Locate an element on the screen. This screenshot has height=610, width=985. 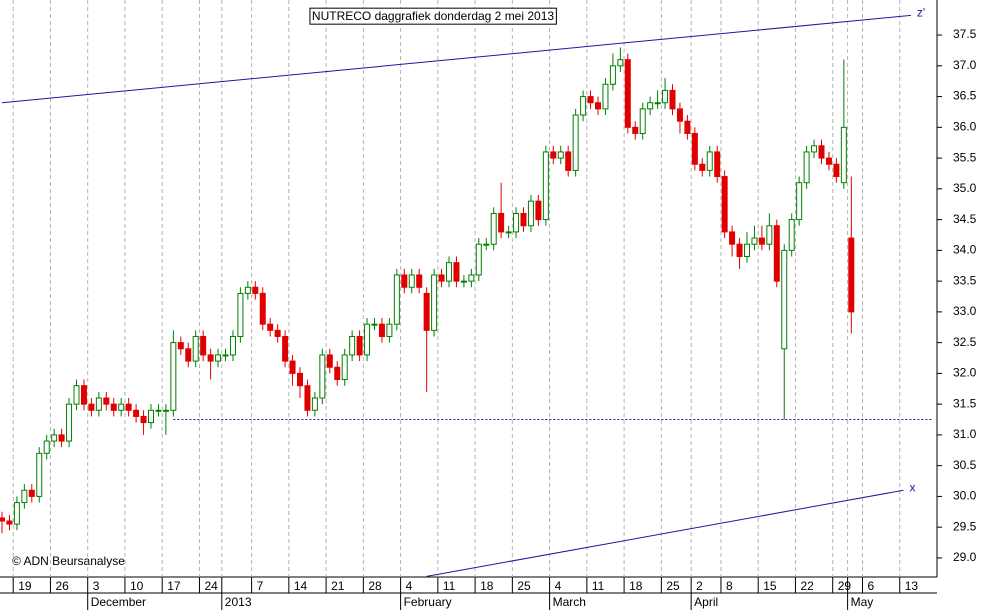
y-tick-label: 33.0 is located at coordinates (965, 311).